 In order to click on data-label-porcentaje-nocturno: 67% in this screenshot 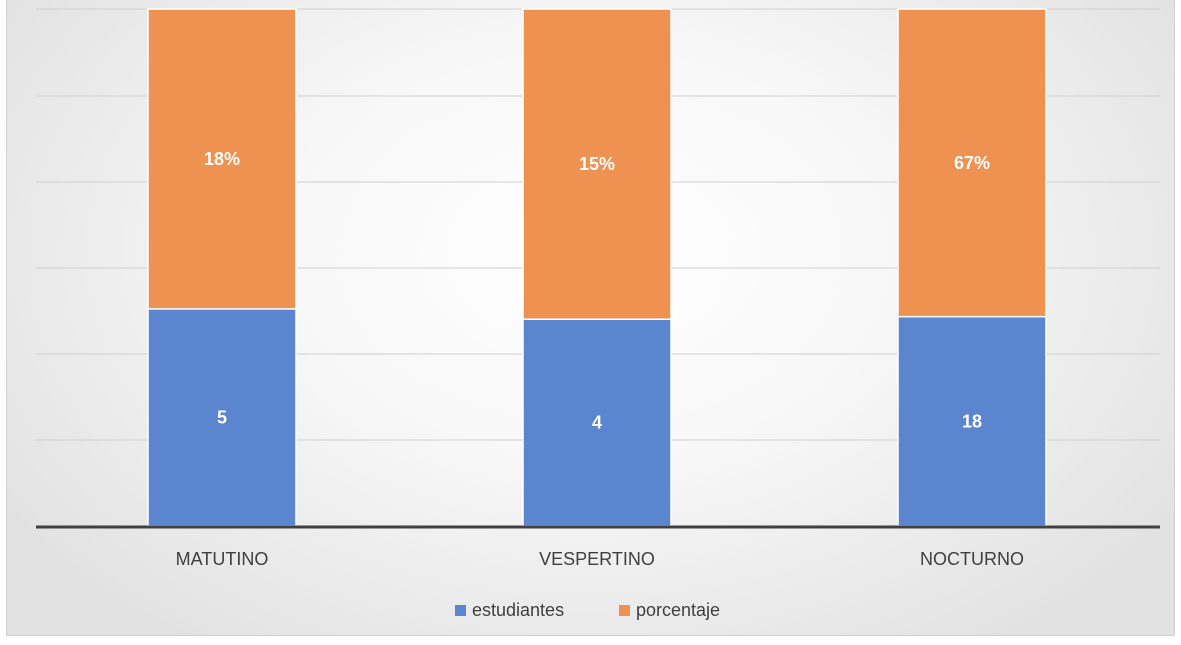, I will do `click(972, 163)`.